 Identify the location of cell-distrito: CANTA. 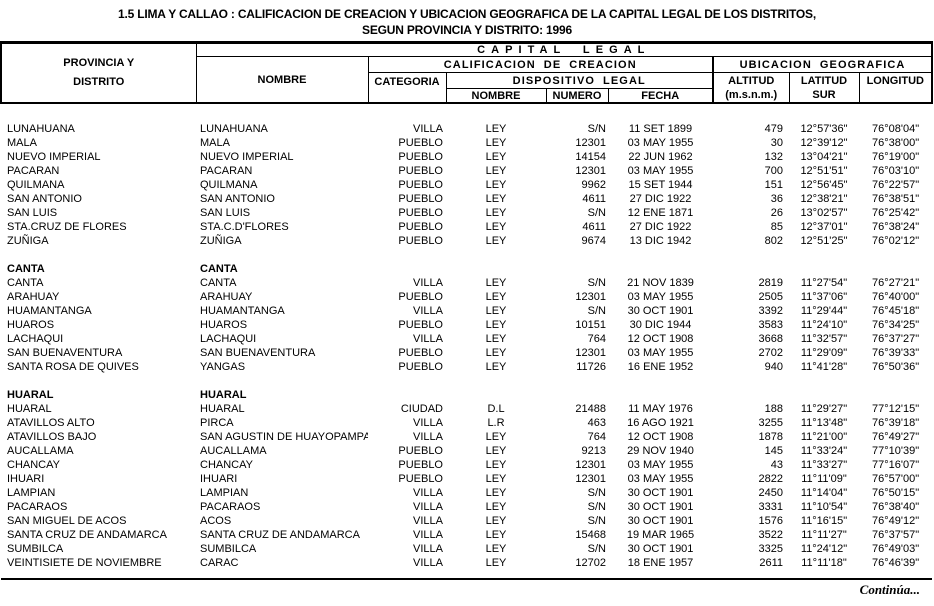
(25, 283).